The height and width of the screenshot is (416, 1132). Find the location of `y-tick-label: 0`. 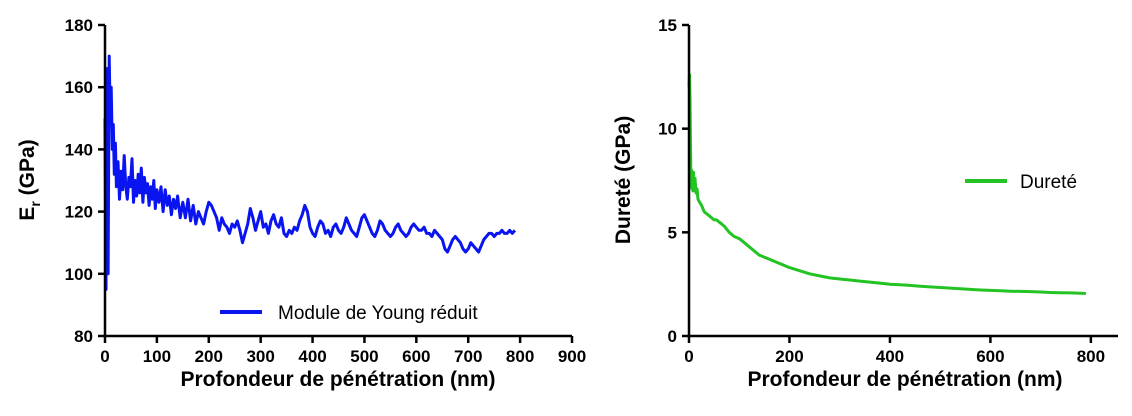

y-tick-label: 0 is located at coordinates (672, 336).